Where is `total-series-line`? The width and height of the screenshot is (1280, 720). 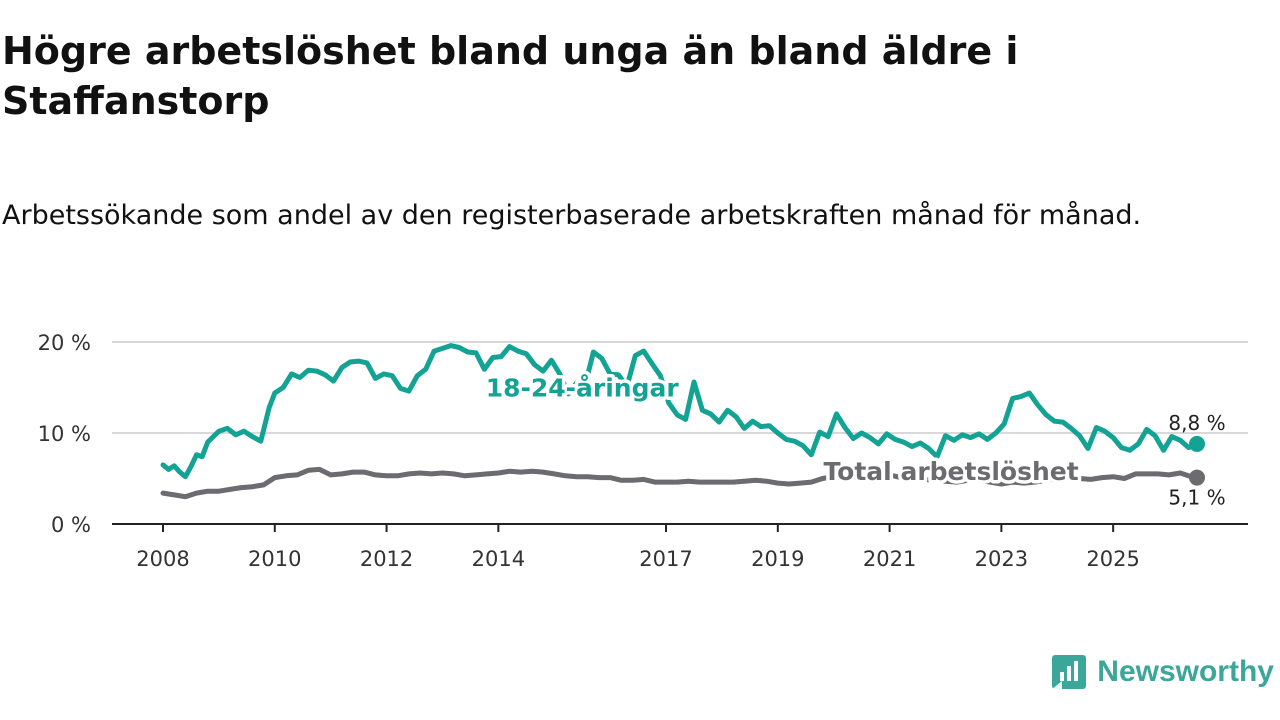 total-series-line is located at coordinates (680, 483).